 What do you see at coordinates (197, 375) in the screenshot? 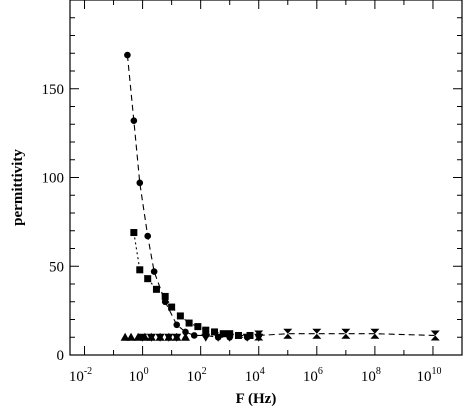
I see `x-tick-label: 10²` at bounding box center [197, 375].